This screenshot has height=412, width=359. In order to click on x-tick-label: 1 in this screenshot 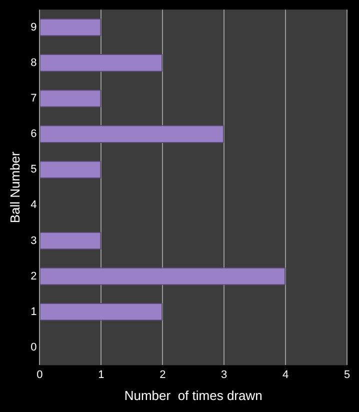, I will do `click(101, 374)`.